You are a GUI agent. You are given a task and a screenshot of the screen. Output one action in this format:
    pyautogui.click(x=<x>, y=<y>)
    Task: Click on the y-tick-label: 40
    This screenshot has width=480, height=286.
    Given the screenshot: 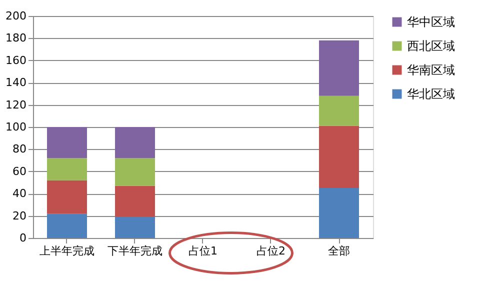 What is the action you would take?
    pyautogui.click(x=19, y=193)
    